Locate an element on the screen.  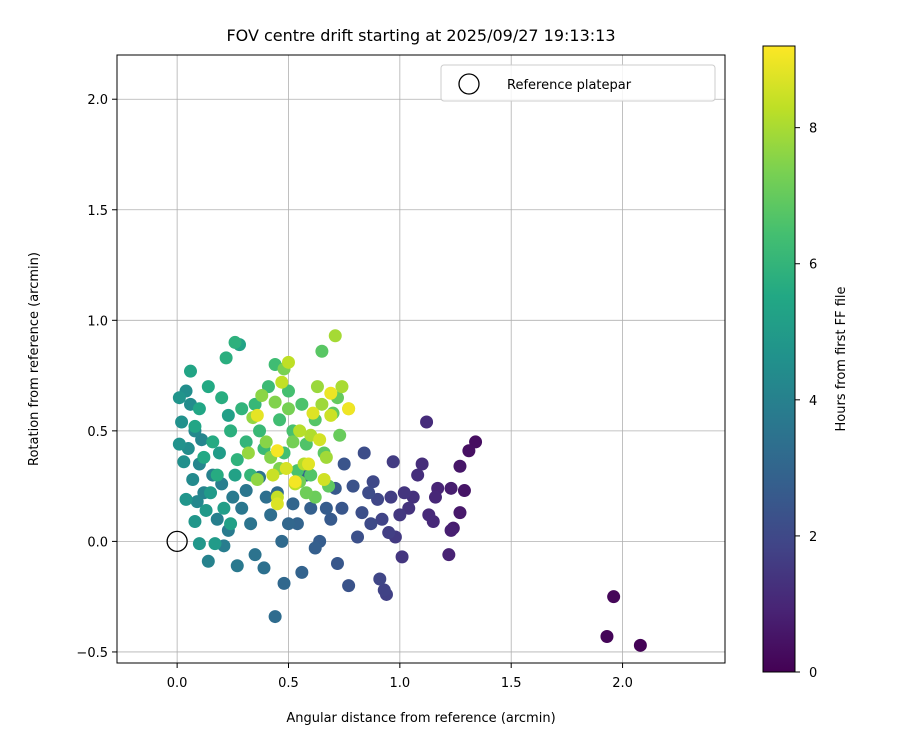
y-tick-label: 1.5 is located at coordinates (97, 211).